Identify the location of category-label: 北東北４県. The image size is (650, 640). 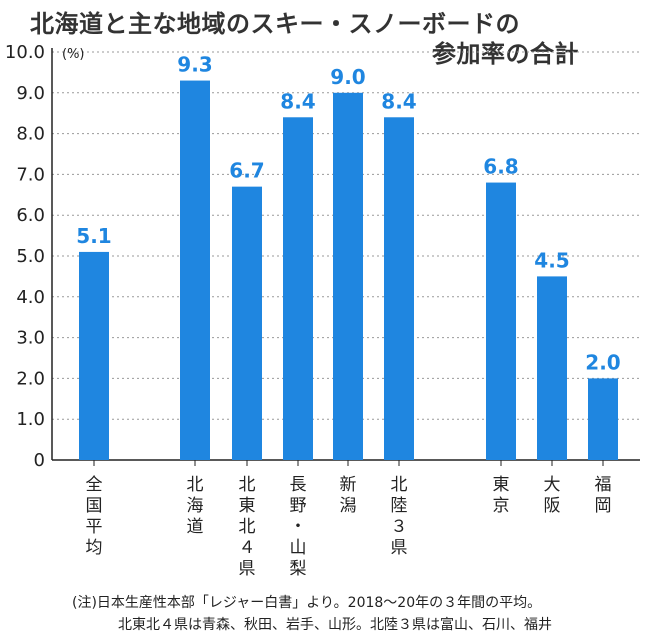
(247, 527).